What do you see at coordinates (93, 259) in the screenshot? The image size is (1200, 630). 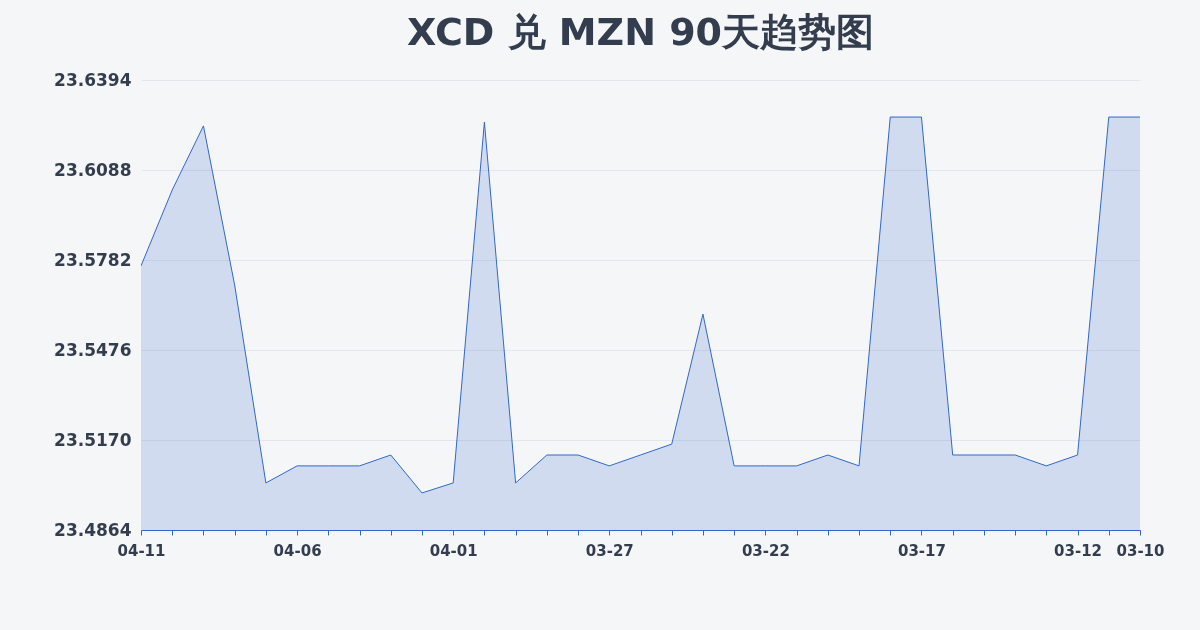 I see `y-tick-label: 23.5782` at bounding box center [93, 259].